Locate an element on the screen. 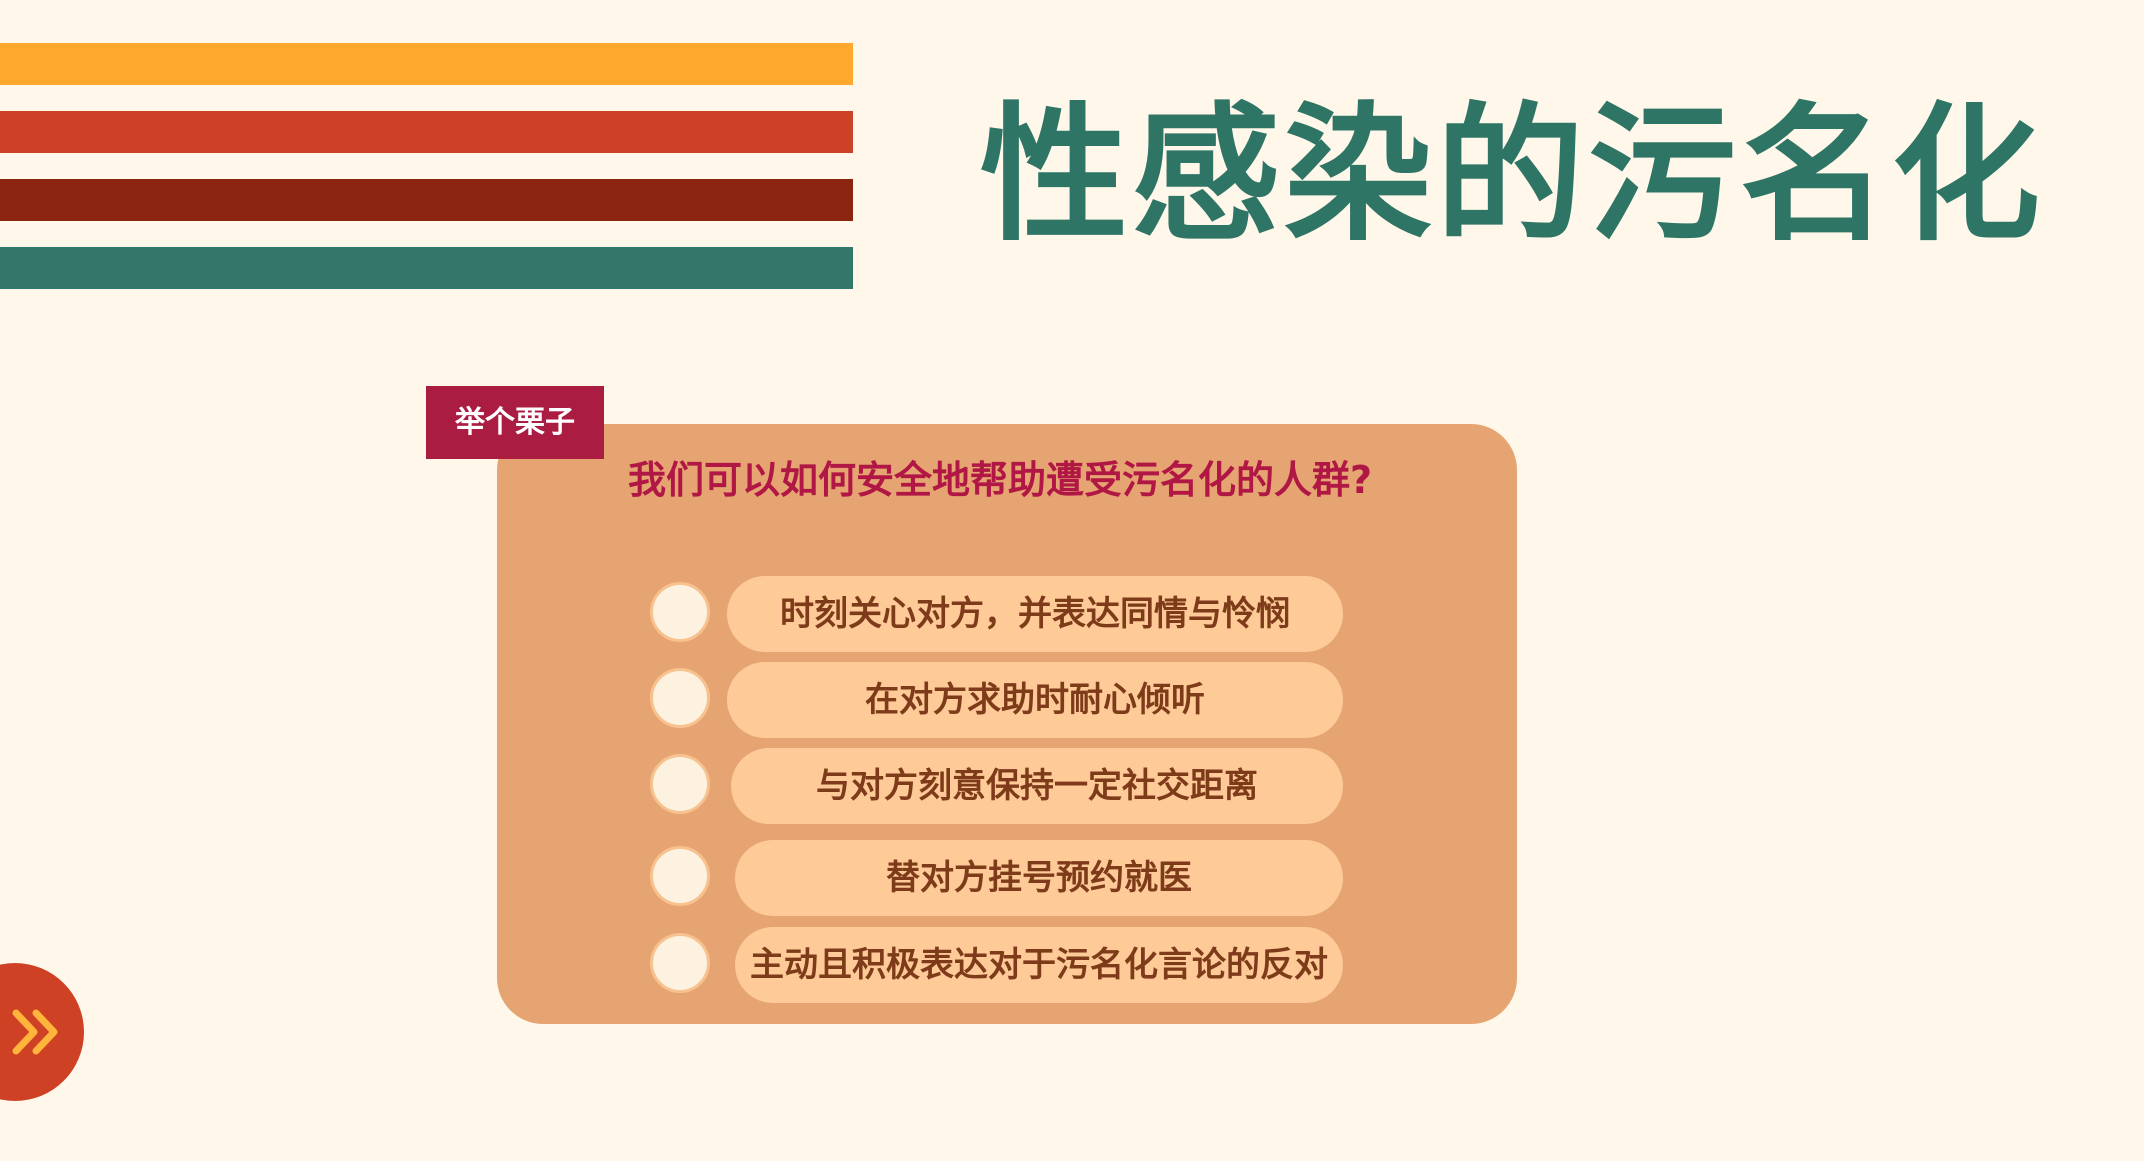 Image resolution: width=2144 pixels, height=1161 pixels. quiz-option: 替对方挂号预约就医 is located at coordinates (996, 878).